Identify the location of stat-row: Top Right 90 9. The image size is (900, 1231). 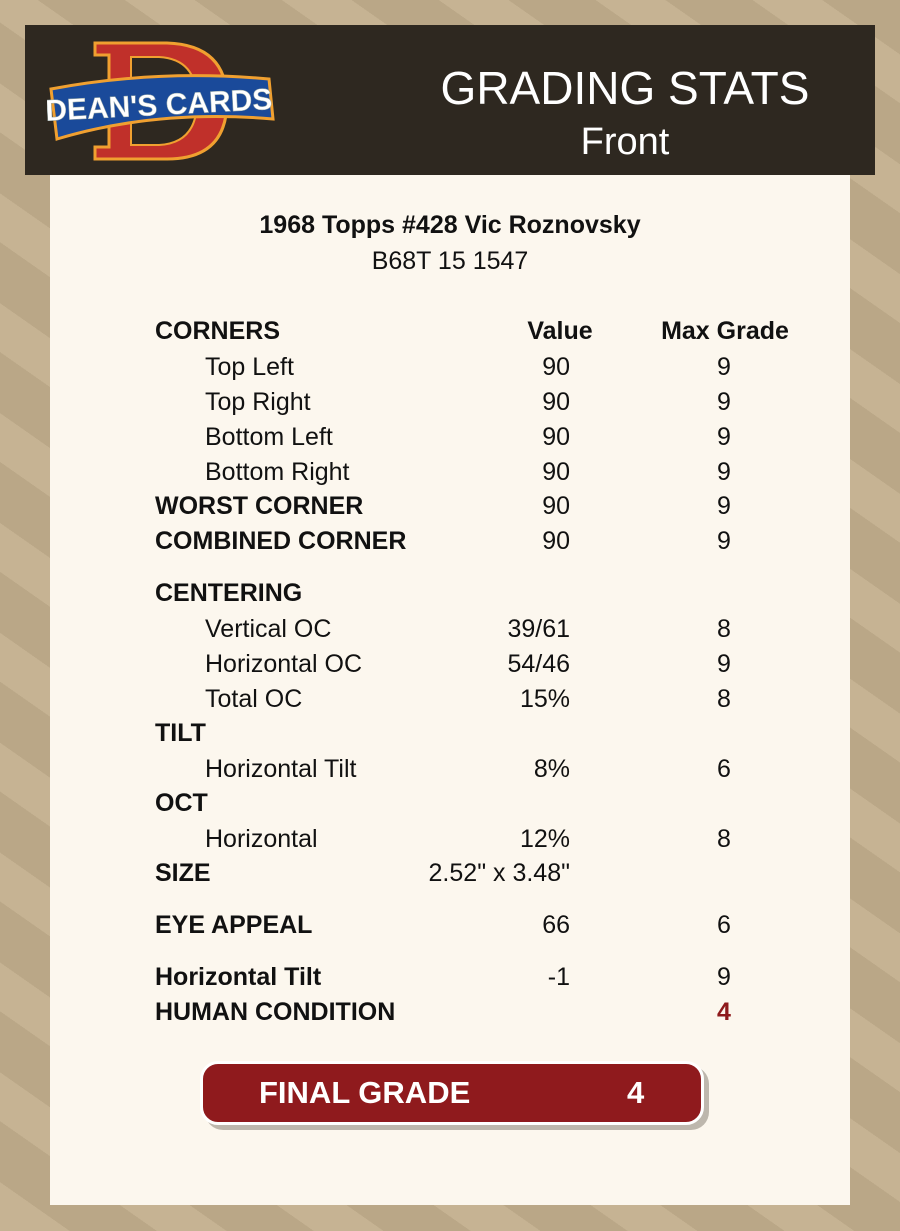
(450, 405).